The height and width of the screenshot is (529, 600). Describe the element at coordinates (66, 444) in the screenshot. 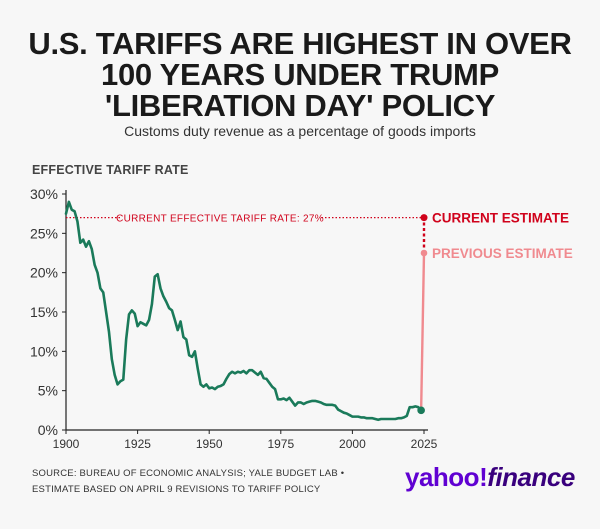

I see `x-tick-label: 1900` at that location.